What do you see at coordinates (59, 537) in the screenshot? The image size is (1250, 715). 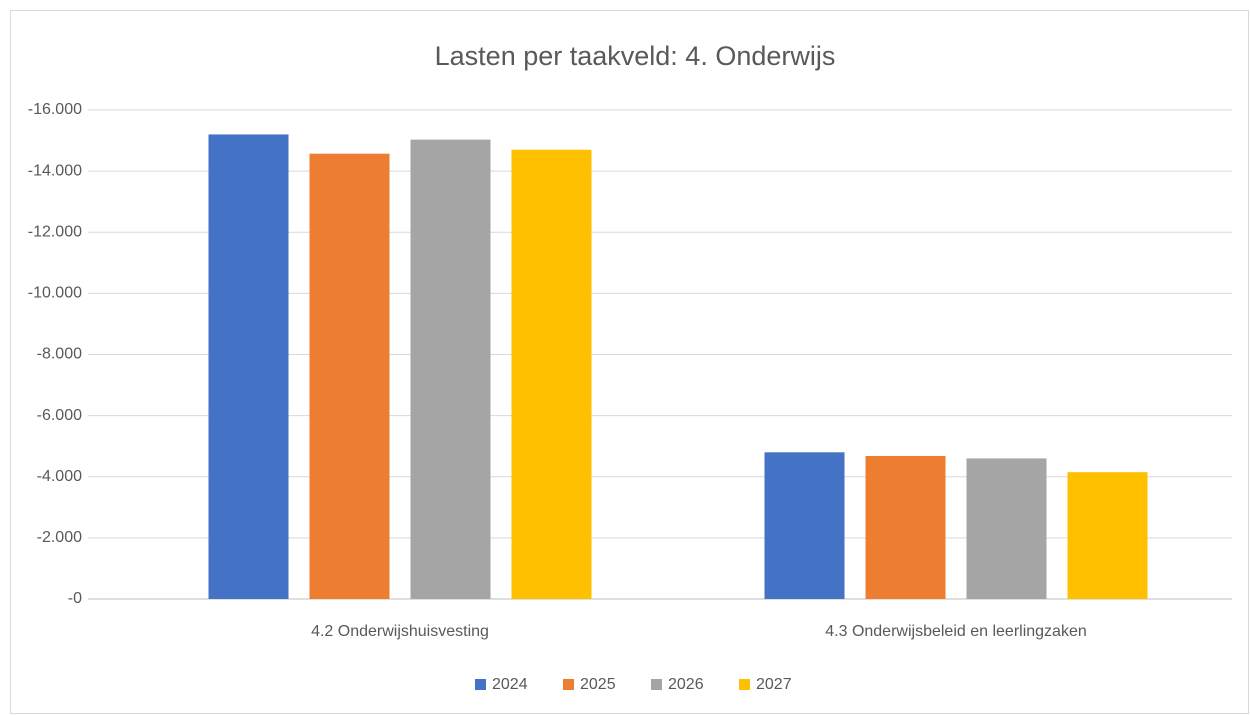 I see `y-tick-label: -2.000` at bounding box center [59, 537].